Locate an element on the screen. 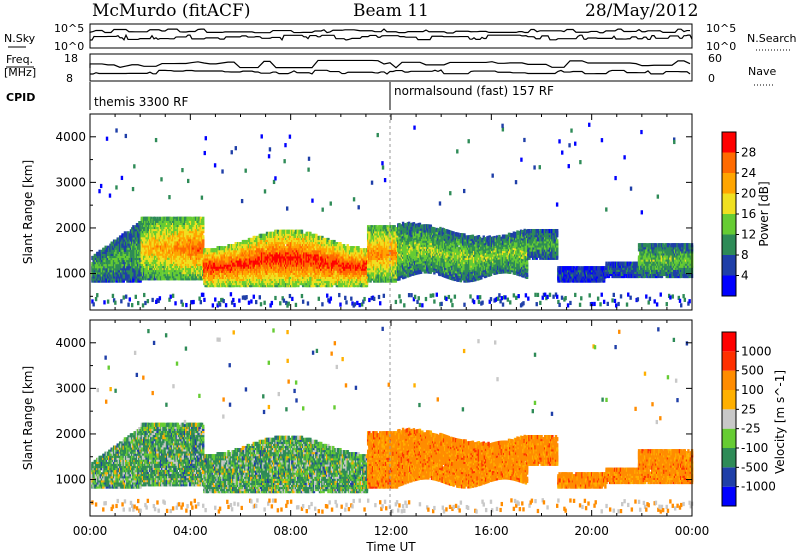 The image size is (800, 554). station-title: McMurdo (fitACF) is located at coordinates (171, 11).